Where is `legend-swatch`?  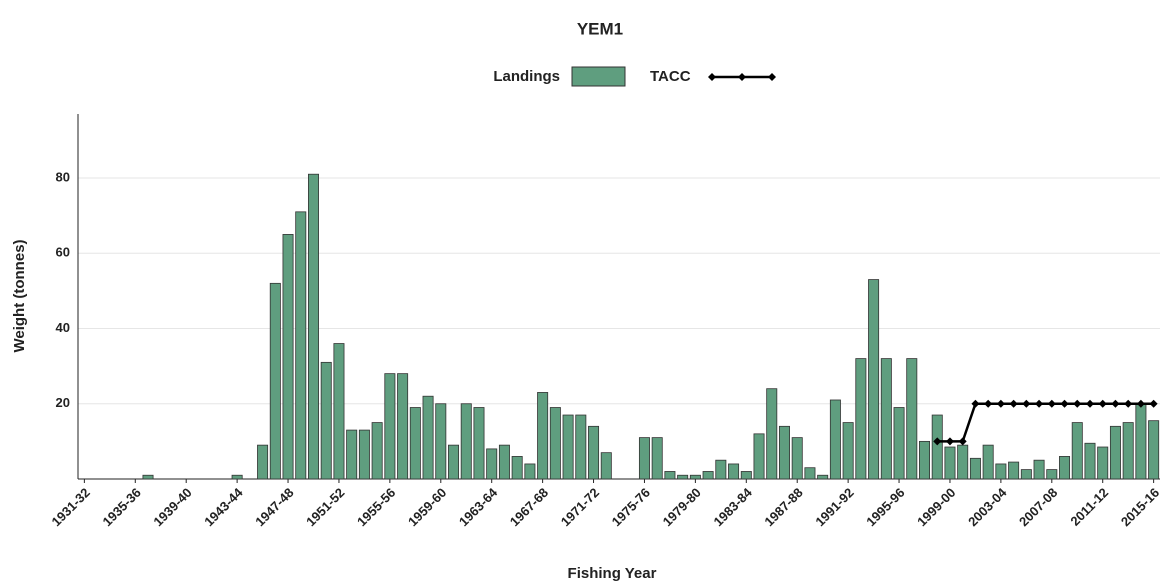
legend-swatch is located at coordinates (598, 76).